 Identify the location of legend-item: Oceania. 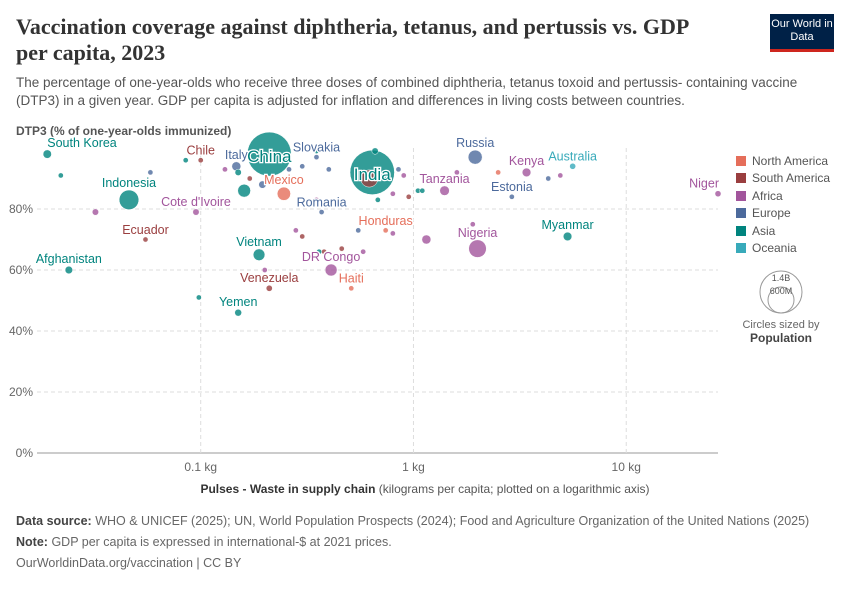
(783, 249).